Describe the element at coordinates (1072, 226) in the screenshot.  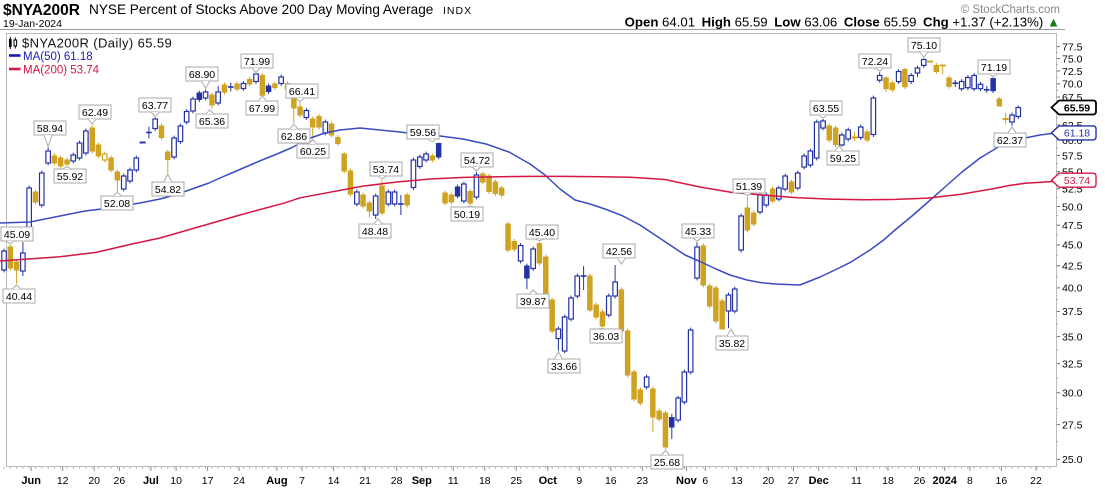
I see `svg-text: 47.5` at that location.